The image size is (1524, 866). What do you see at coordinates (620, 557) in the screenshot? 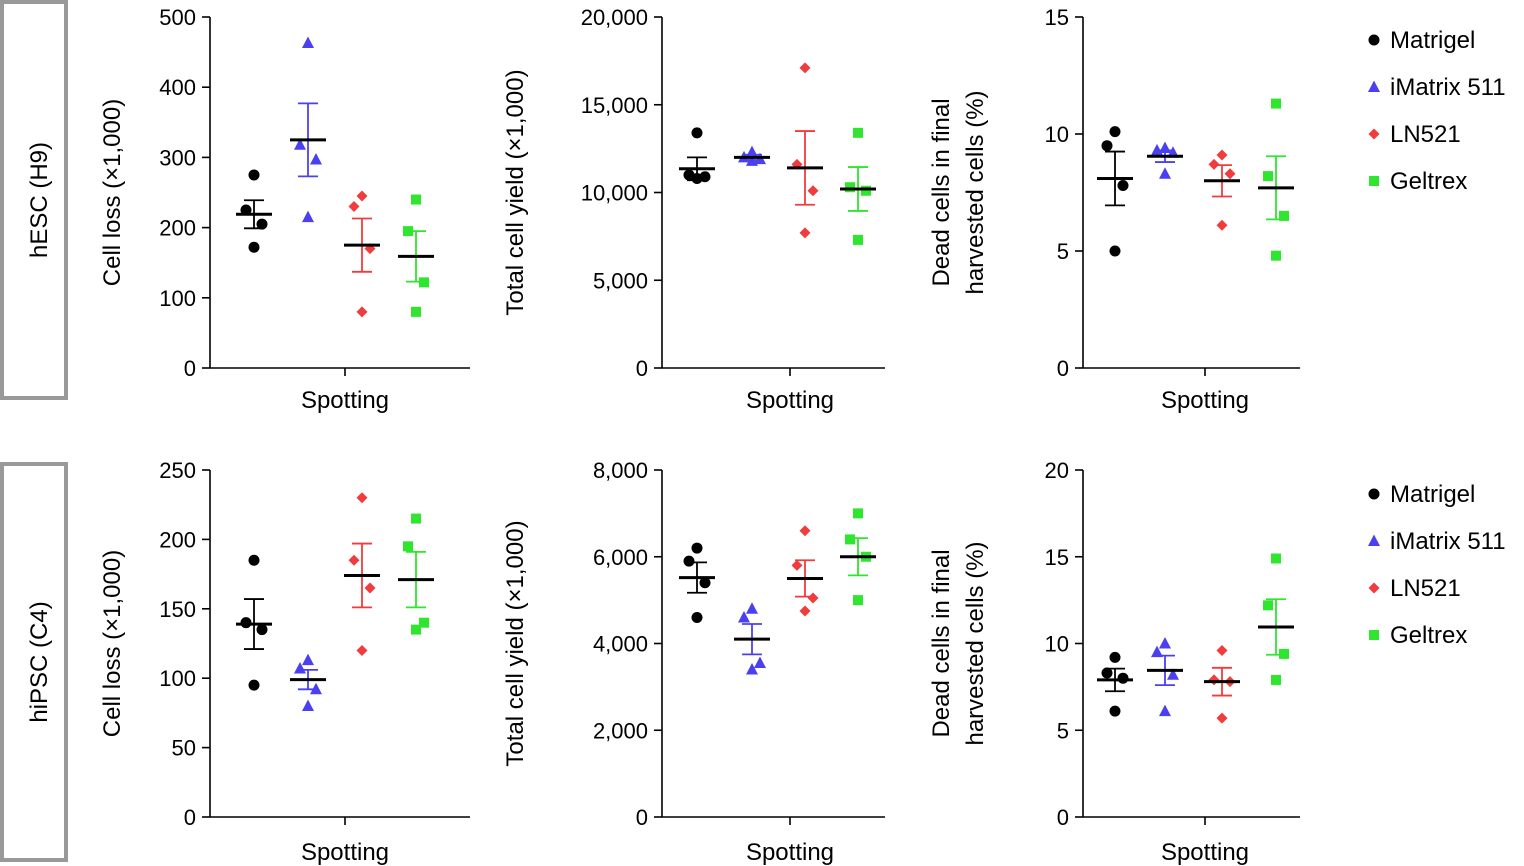
I see `y-tick-label: 6,000` at bounding box center [620, 557].